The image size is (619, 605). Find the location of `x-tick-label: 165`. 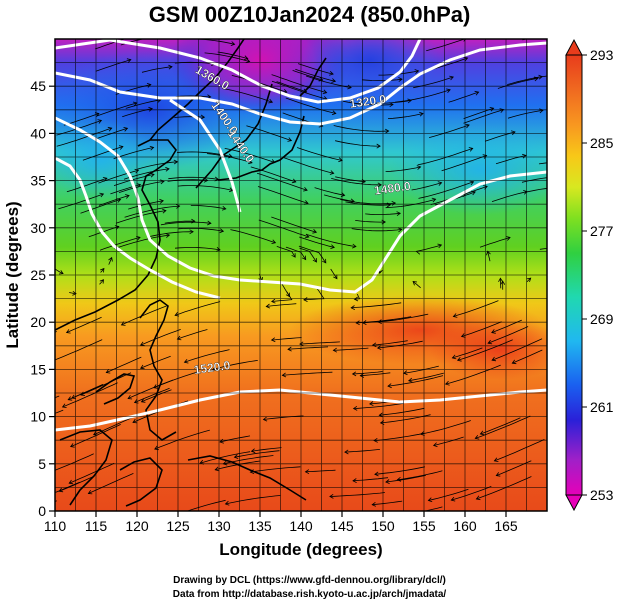

x-tick-label: 165 is located at coordinates (506, 526).